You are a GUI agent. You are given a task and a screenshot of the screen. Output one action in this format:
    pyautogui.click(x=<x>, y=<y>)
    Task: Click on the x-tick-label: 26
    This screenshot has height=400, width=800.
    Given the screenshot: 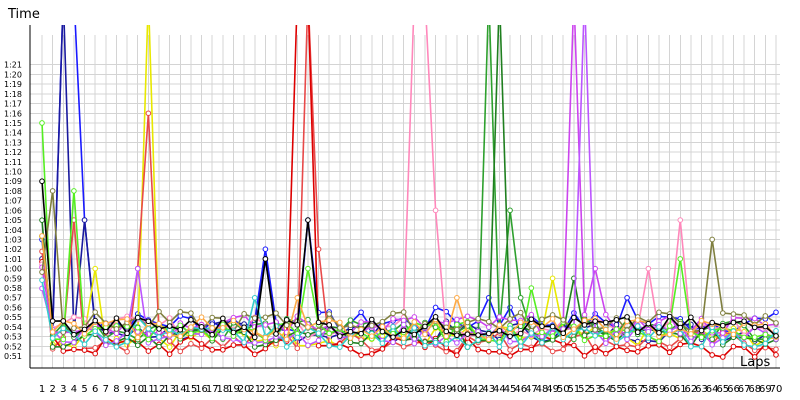 What is the action you would take?
    pyautogui.click(x=308, y=389)
    